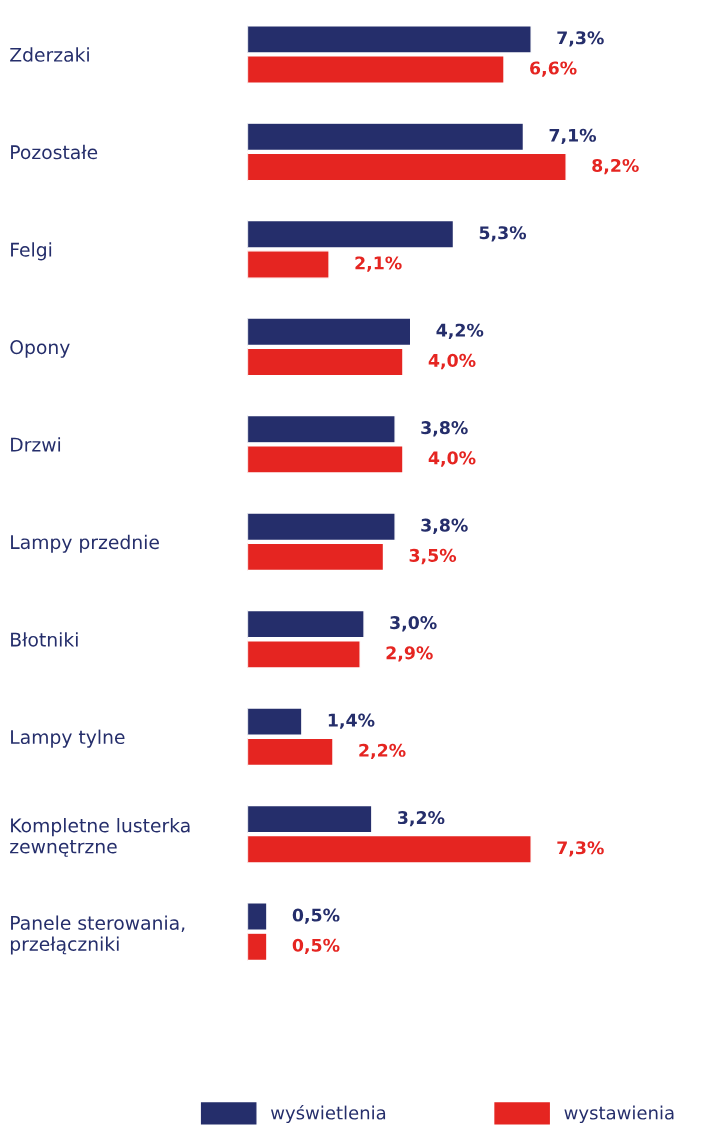  Describe the element at coordinates (503, 234) in the screenshot. I see `data-label: 5,3%` at that location.